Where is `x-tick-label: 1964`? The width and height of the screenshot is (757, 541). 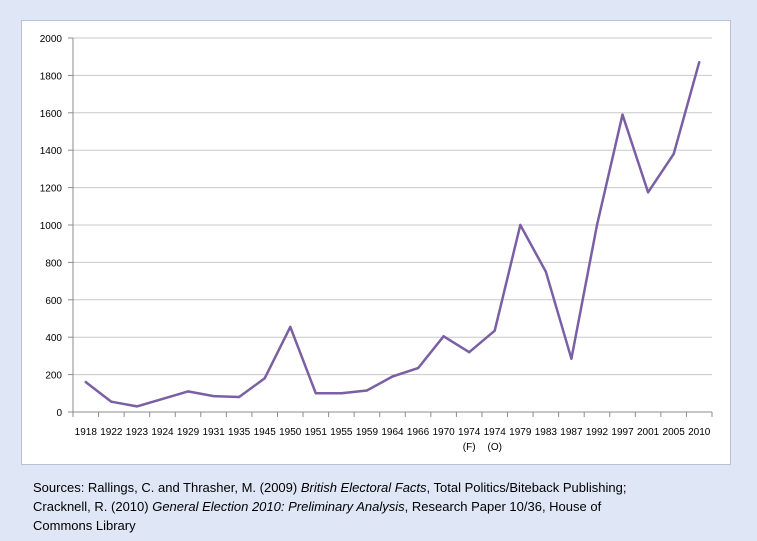 x-tick-label: 1964 is located at coordinates (392, 432).